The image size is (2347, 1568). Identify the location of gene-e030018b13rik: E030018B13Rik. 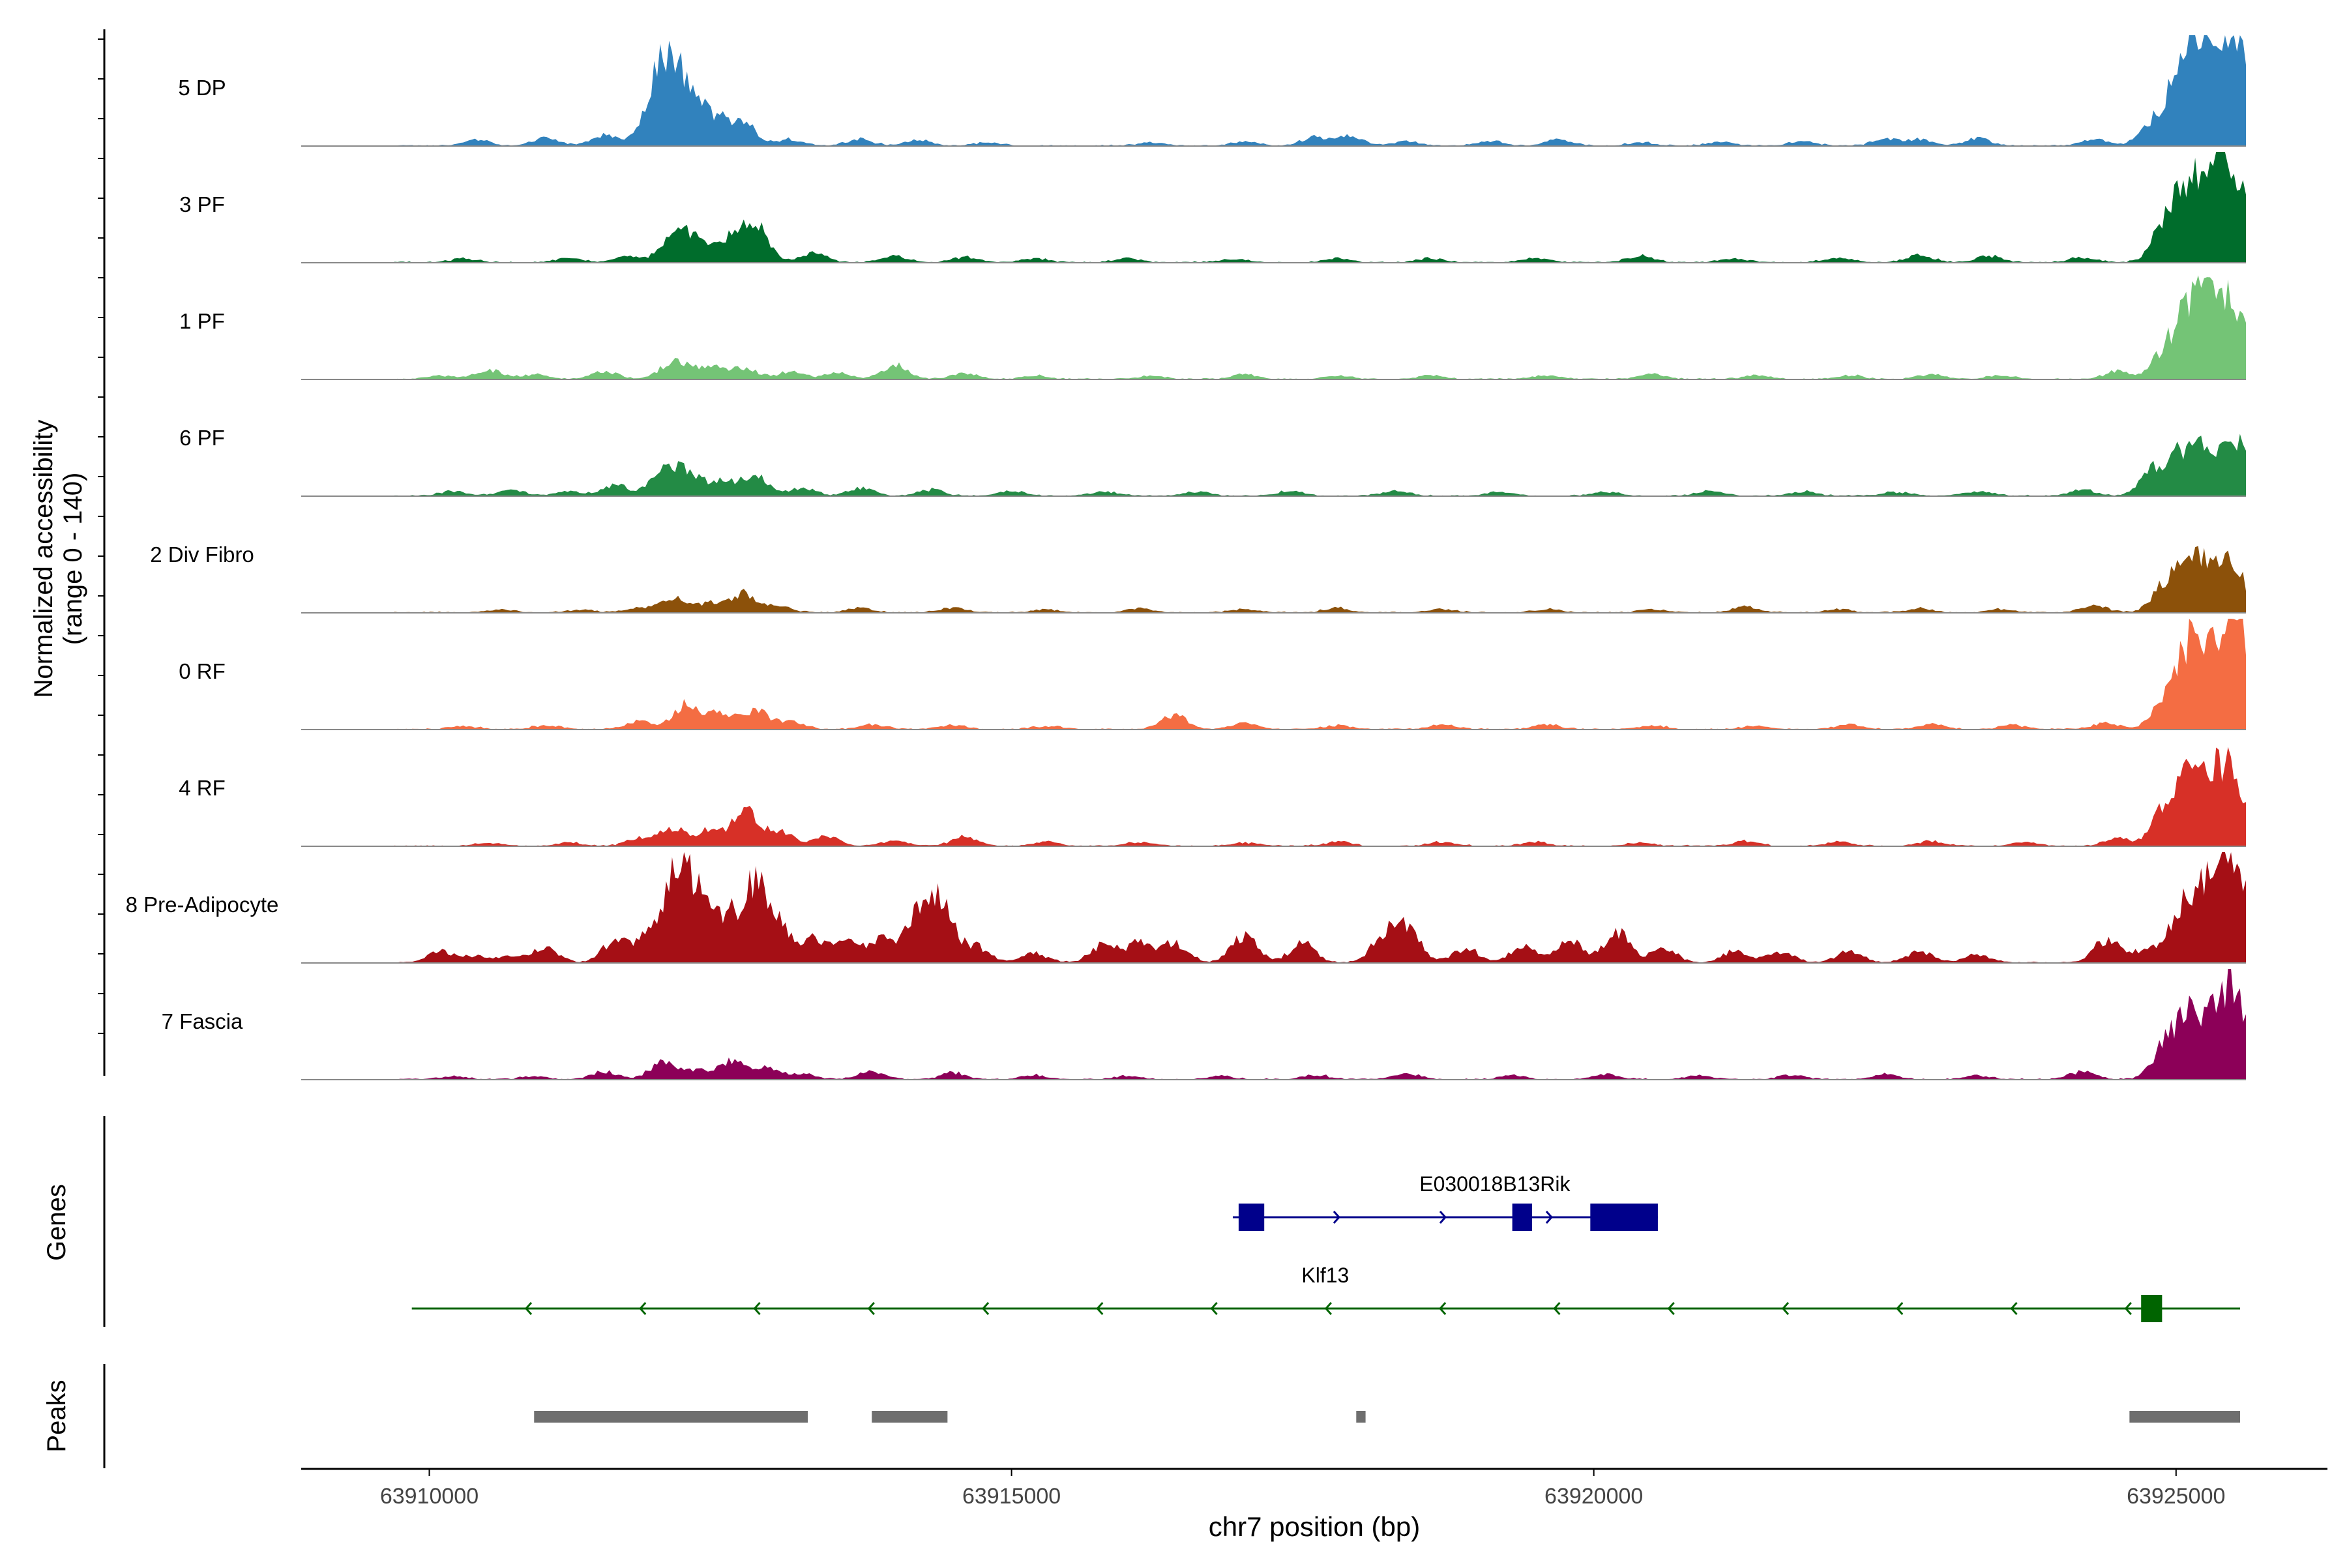
(1445, 1201).